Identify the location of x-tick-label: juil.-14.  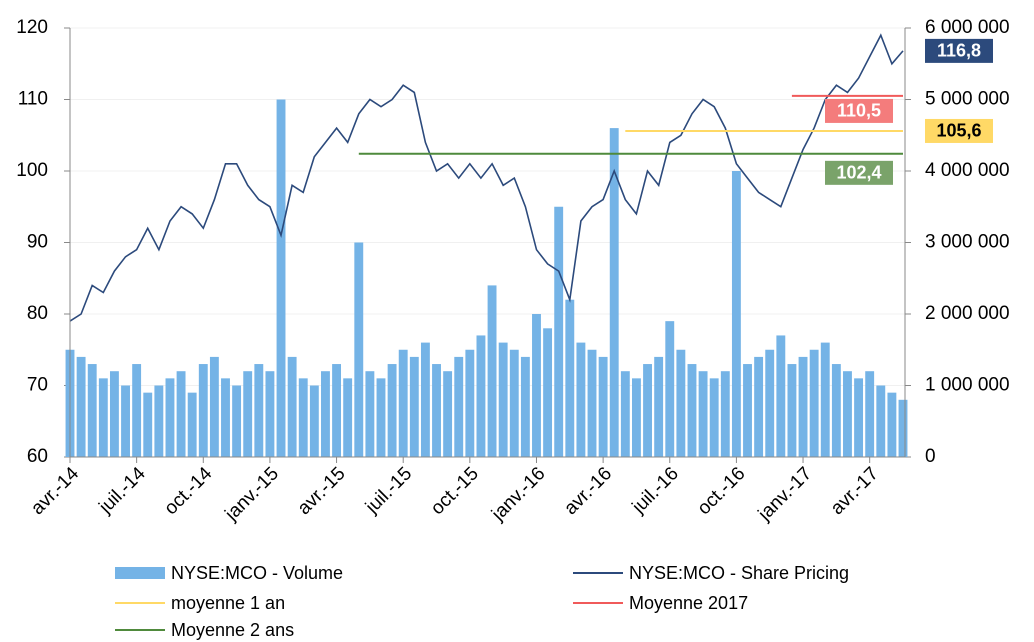
(122, 490).